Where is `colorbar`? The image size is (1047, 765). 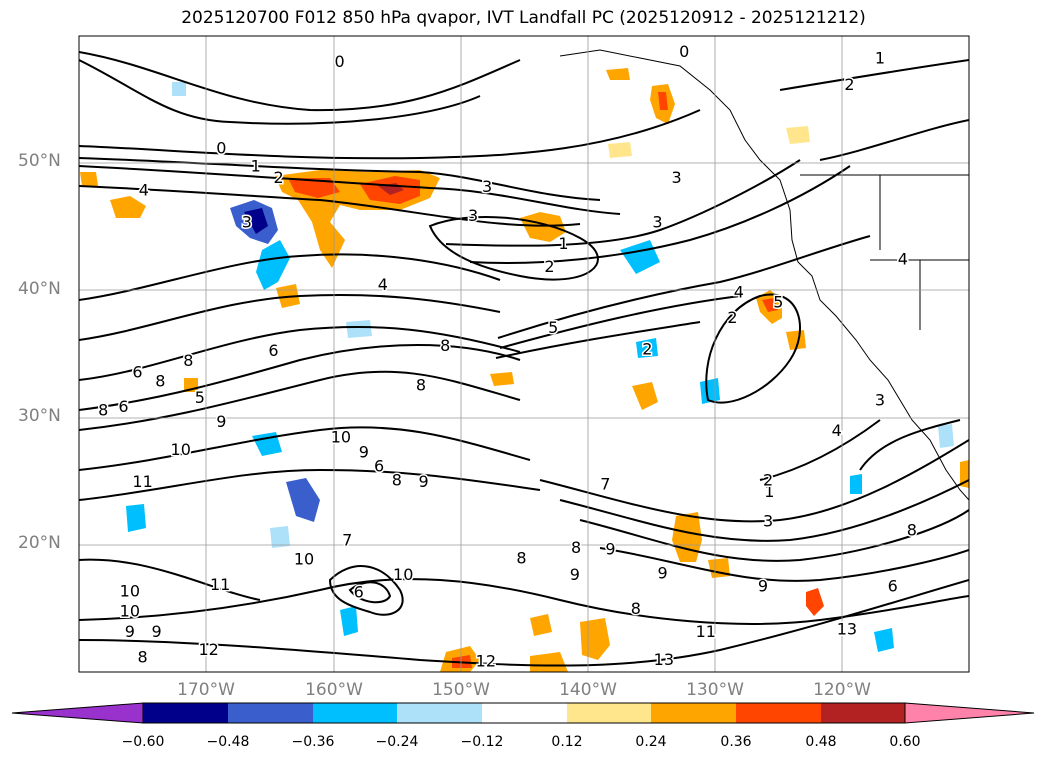 colorbar is located at coordinates (523, 713).